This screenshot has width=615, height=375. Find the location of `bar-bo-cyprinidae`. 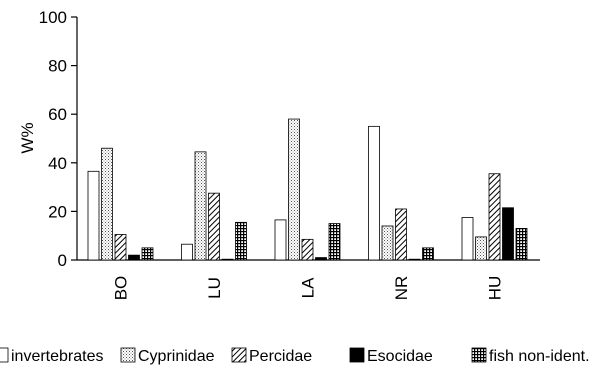

bar-bo-cyprinidae is located at coordinates (107, 204).